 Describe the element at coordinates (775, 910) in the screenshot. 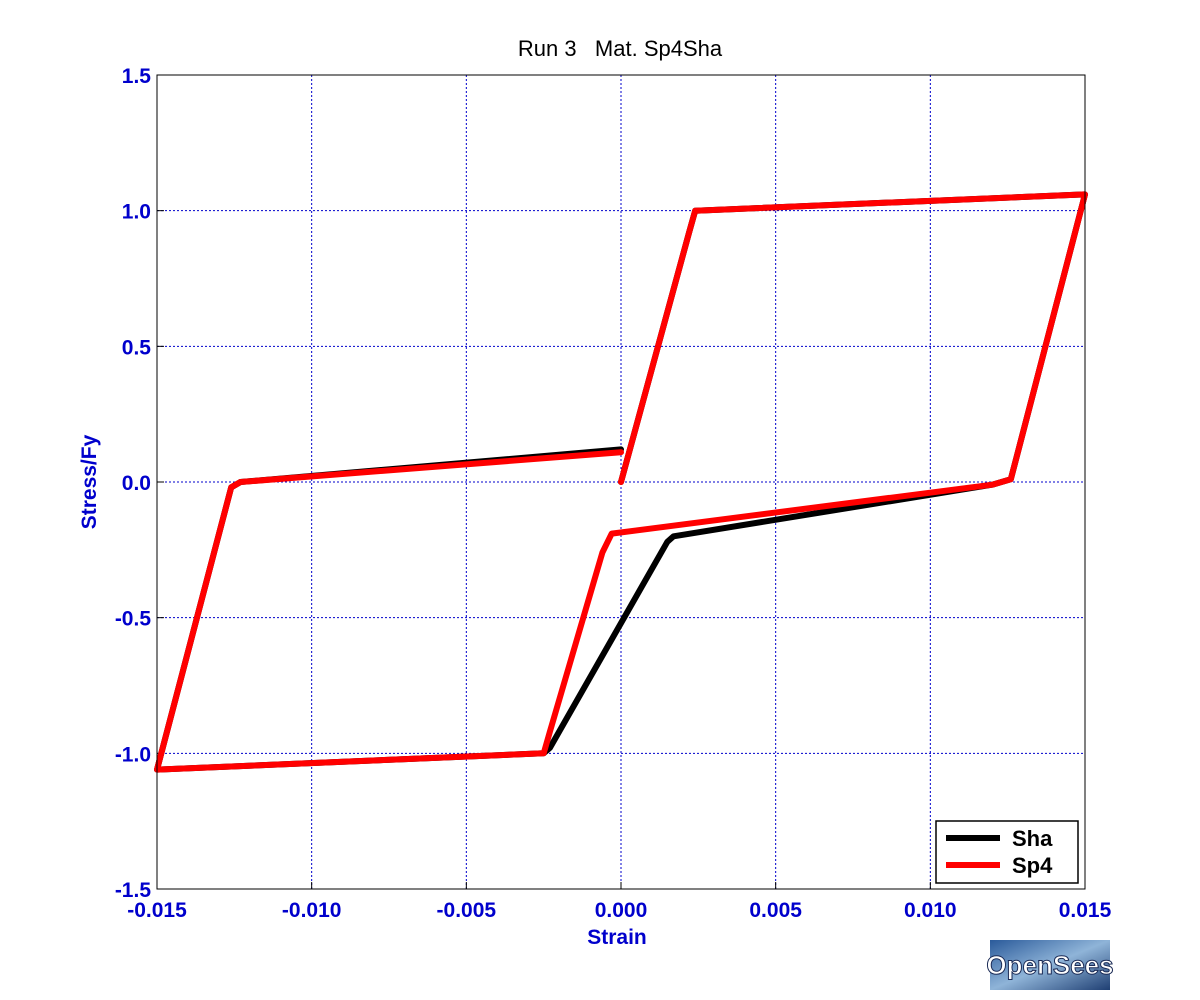

I see `x-tick-label: 0.005` at that location.